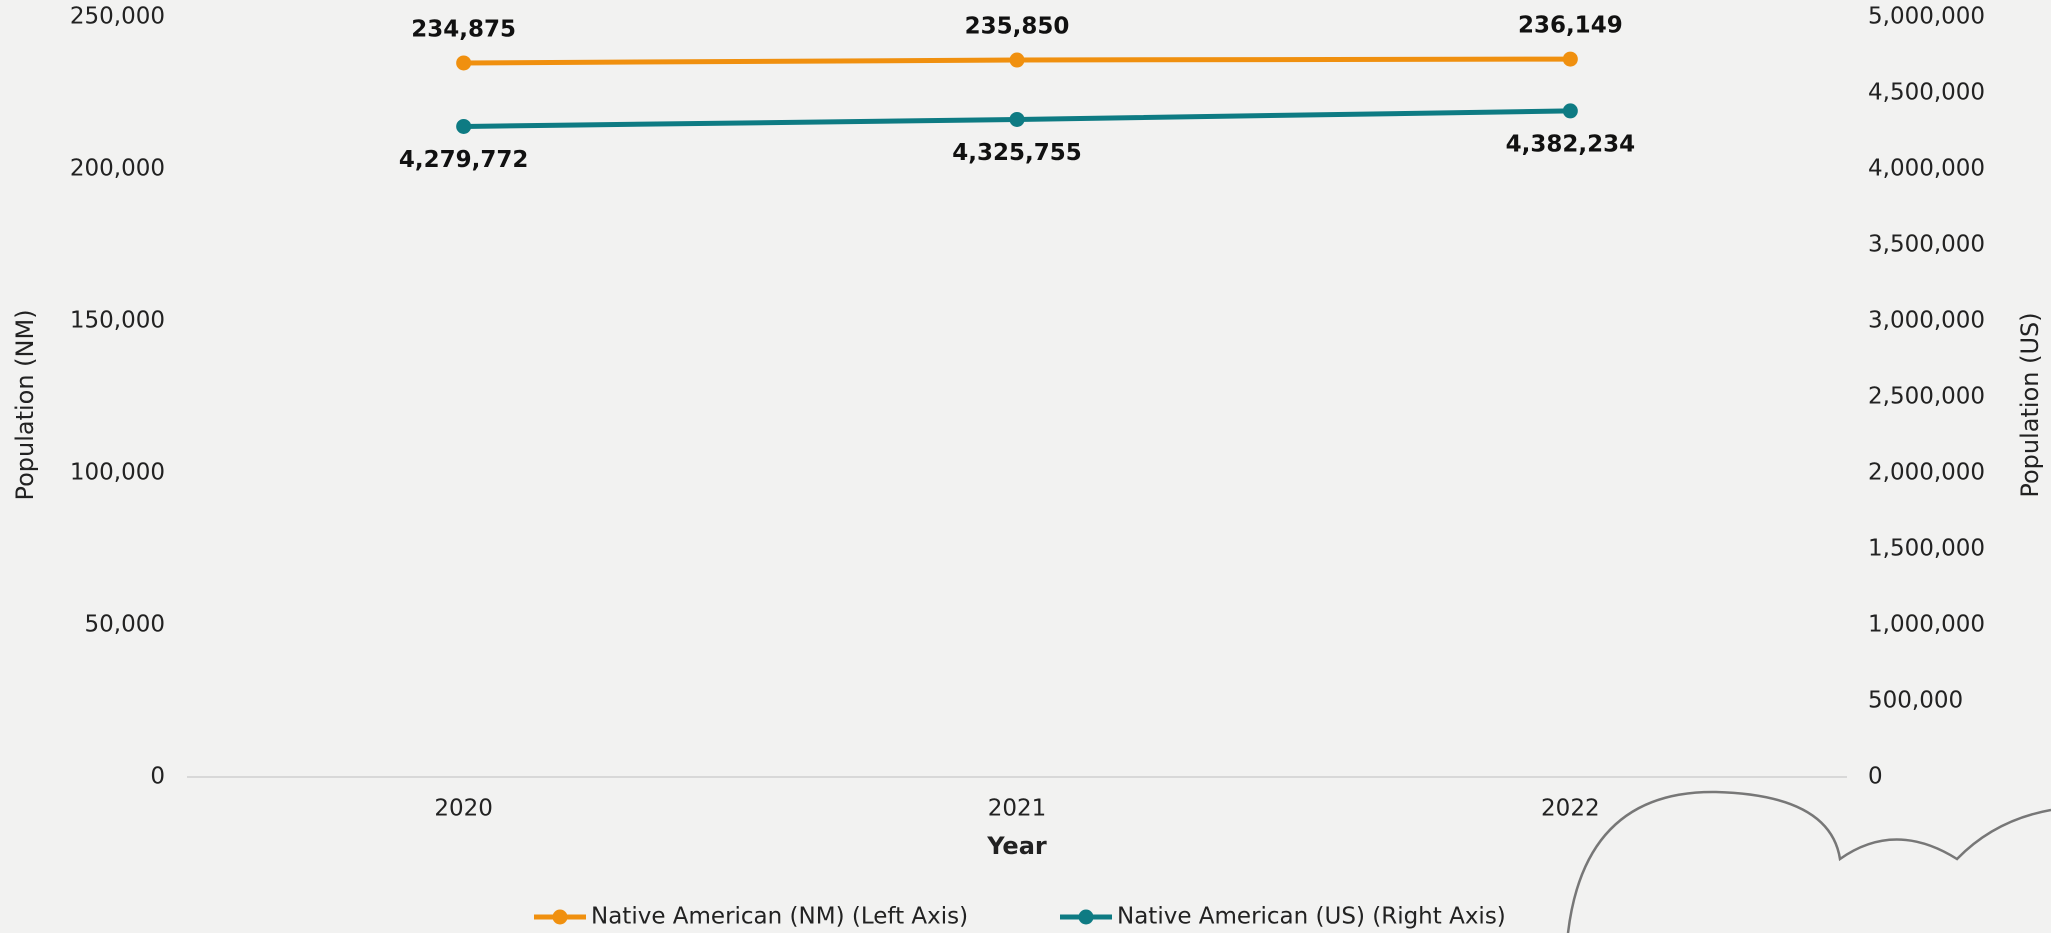 This screenshot has height=933, width=2051. What do you see at coordinates (1926, 169) in the screenshot?
I see `y2-tick-label: 4,000,000` at bounding box center [1926, 169].